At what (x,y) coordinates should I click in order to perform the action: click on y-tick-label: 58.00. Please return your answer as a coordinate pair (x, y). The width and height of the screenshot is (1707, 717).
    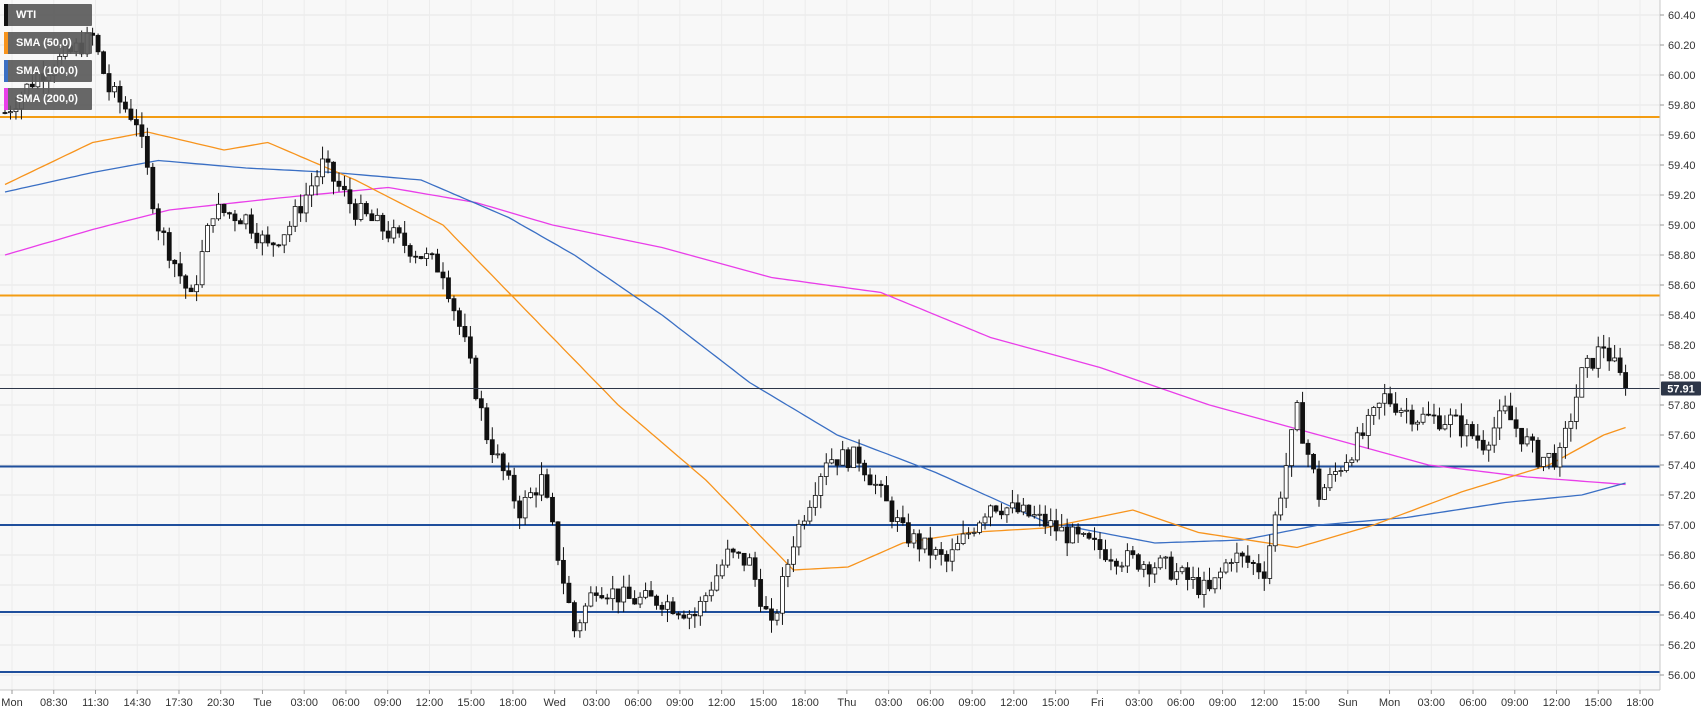
    Looking at the image, I should click on (1682, 376).